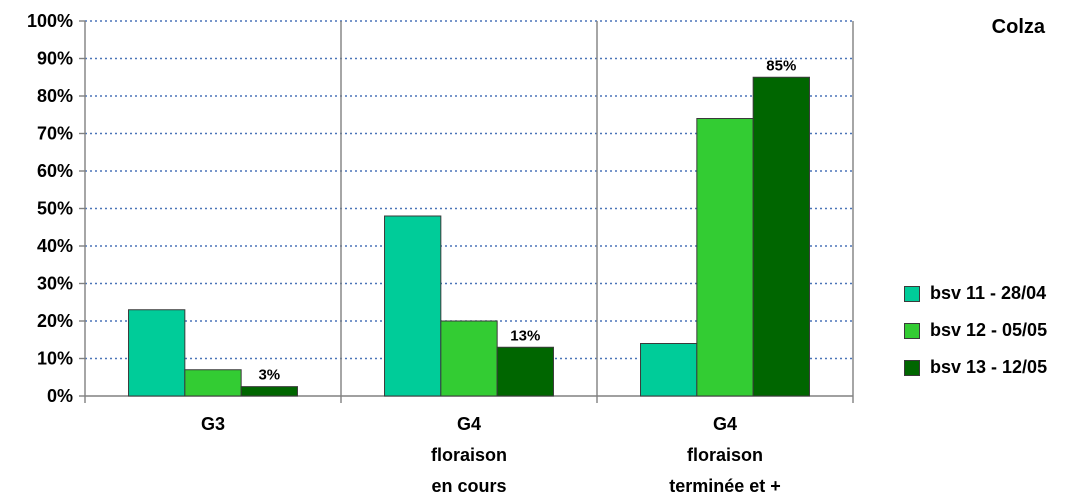 The height and width of the screenshot is (495, 1075). Describe the element at coordinates (781, 65) in the screenshot. I see `data-label-3: 85%` at that location.